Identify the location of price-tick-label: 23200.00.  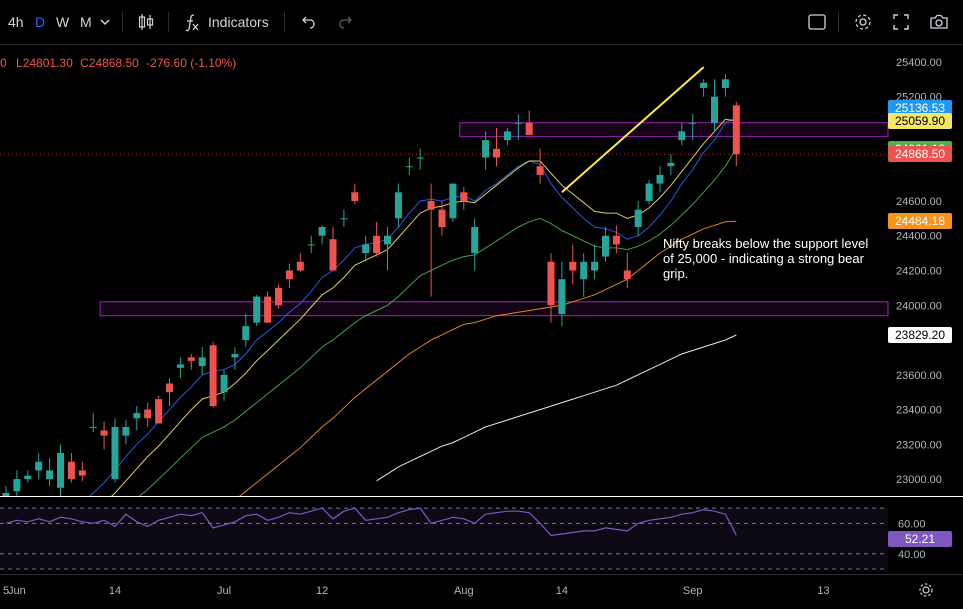
(919, 445).